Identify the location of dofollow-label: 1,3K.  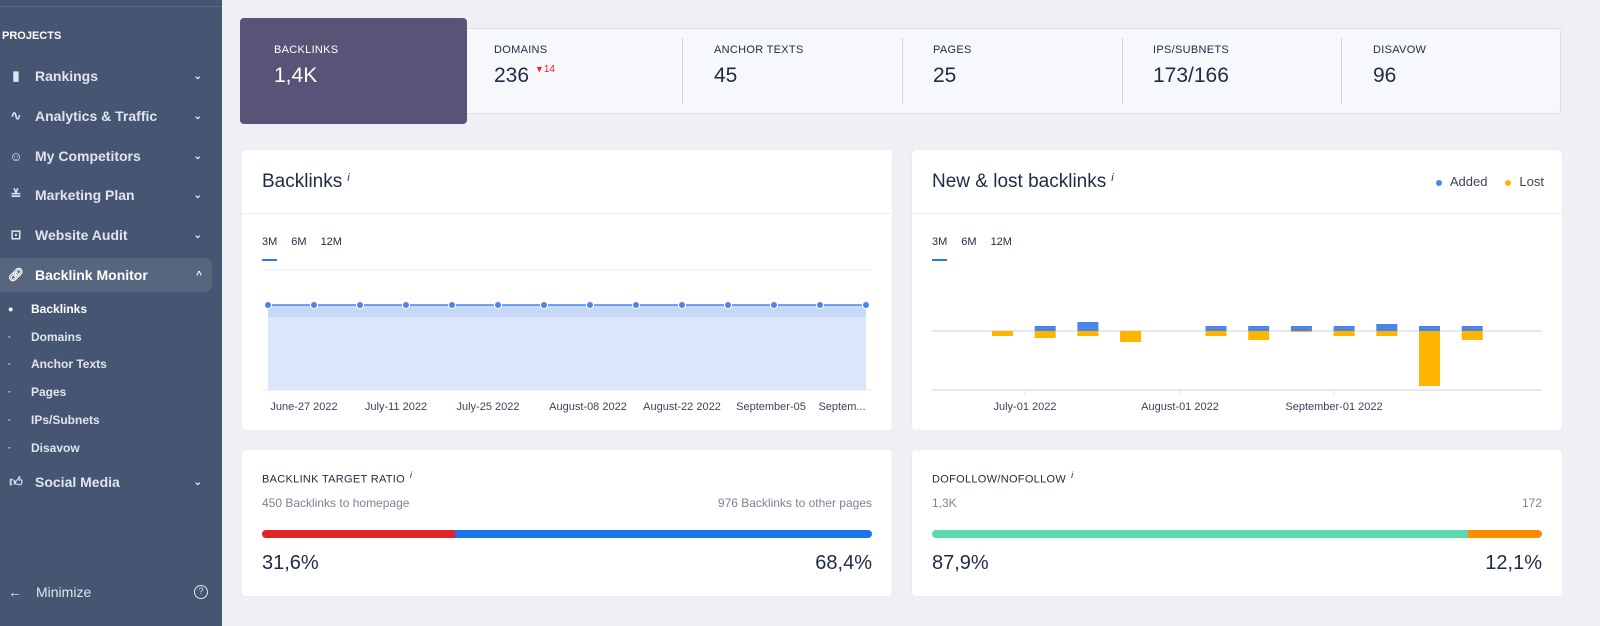
(944, 503).